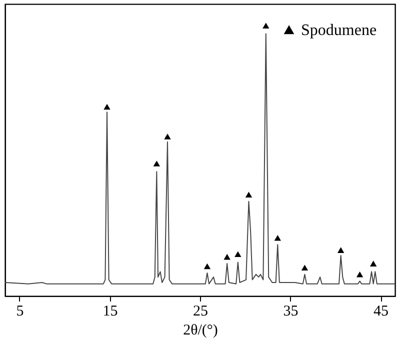 The height and width of the screenshot is (341, 400). I want to click on x-tick-label: 35, so click(290, 312).